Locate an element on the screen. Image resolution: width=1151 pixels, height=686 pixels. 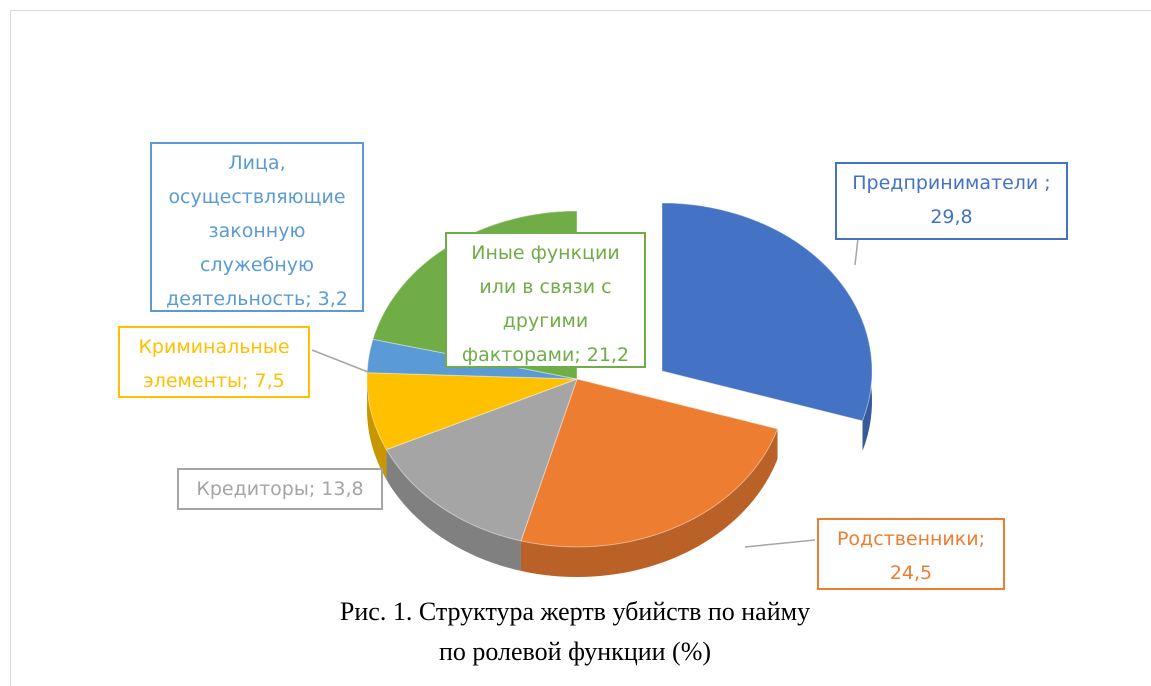
data-label: Предприниматели ; 29,8 is located at coordinates (951, 201).